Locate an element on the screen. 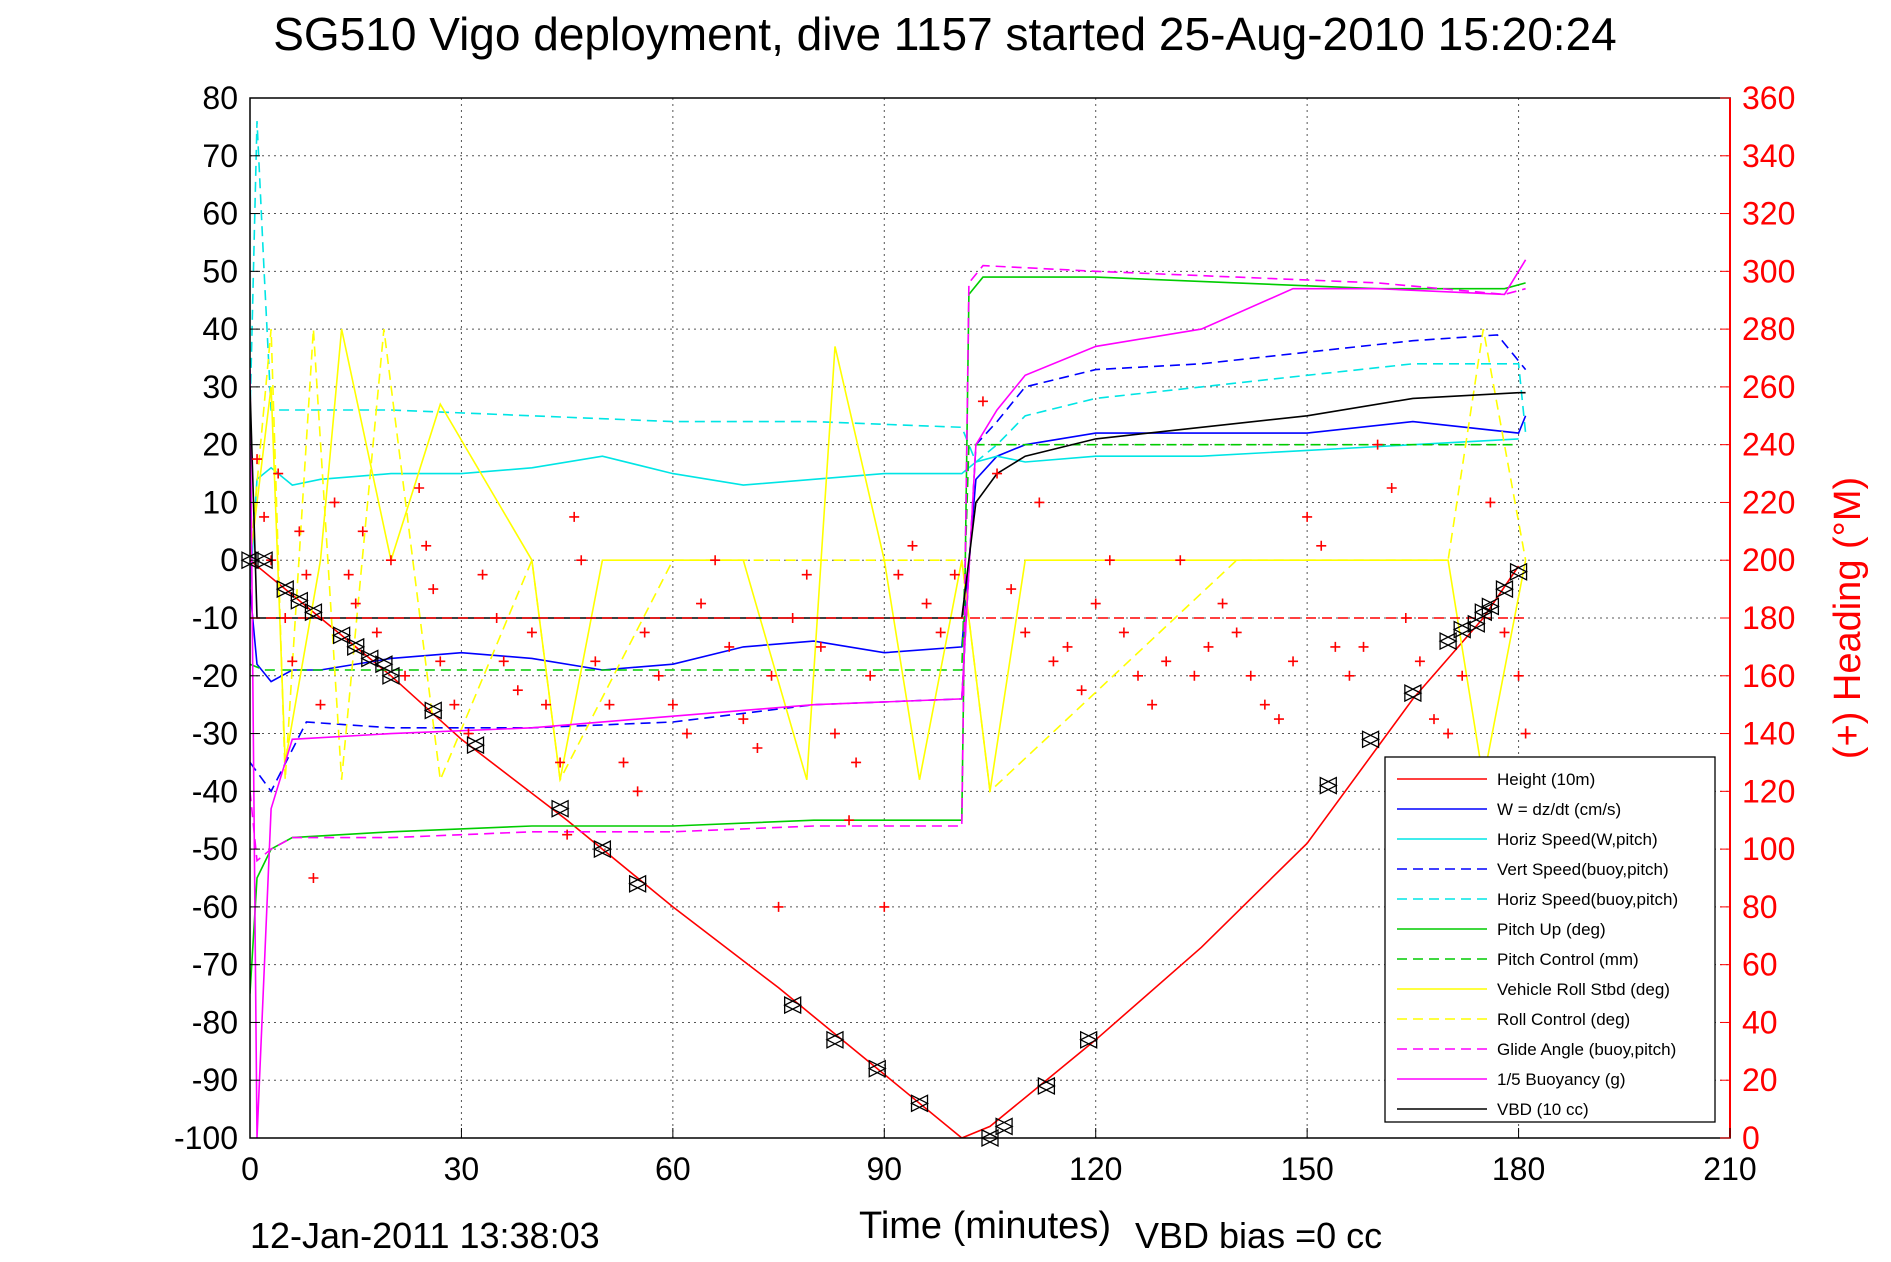 The height and width of the screenshot is (1262, 1891). y-tick-label: -20 is located at coordinates (215, 676).